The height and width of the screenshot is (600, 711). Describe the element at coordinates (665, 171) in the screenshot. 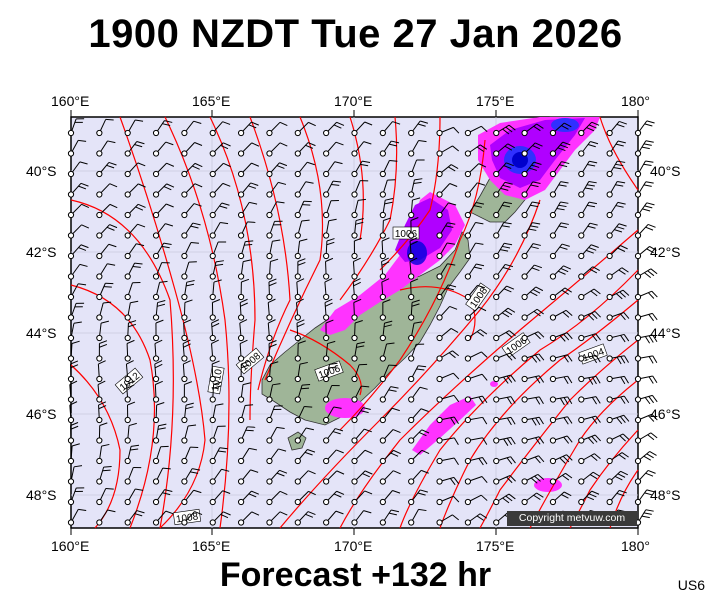

I see `lat-label-right: 40°S` at that location.